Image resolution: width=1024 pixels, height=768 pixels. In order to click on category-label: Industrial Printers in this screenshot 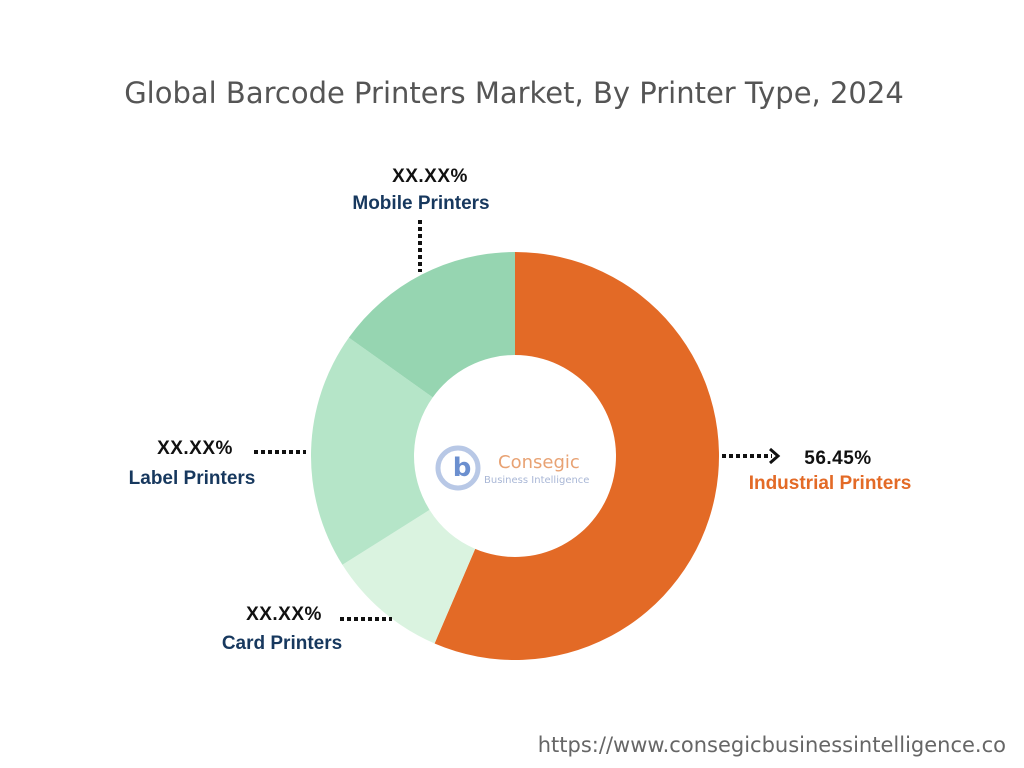, I will do `click(830, 483)`.